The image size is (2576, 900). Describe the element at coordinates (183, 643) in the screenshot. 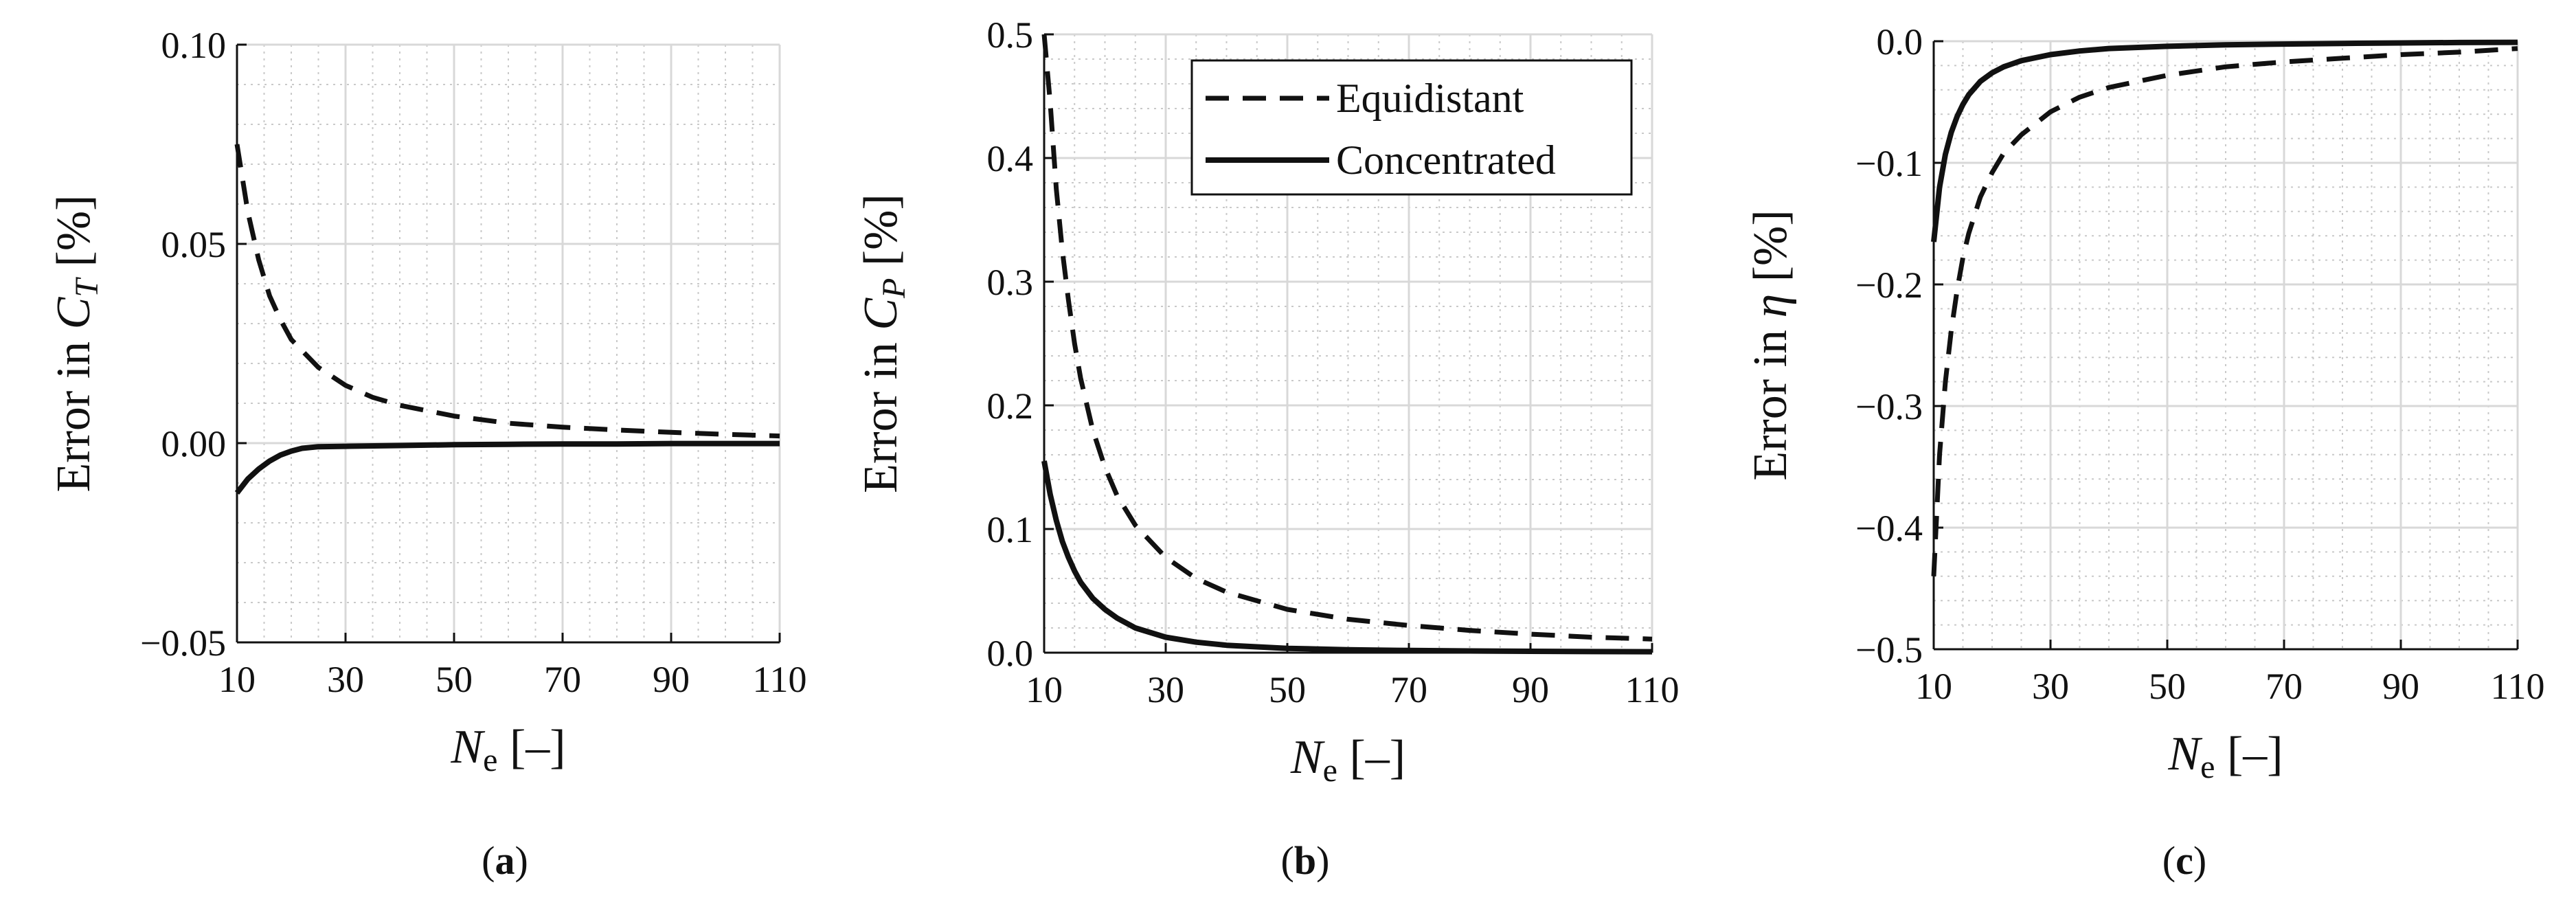

I see `y-tick-label: −0.05` at that location.